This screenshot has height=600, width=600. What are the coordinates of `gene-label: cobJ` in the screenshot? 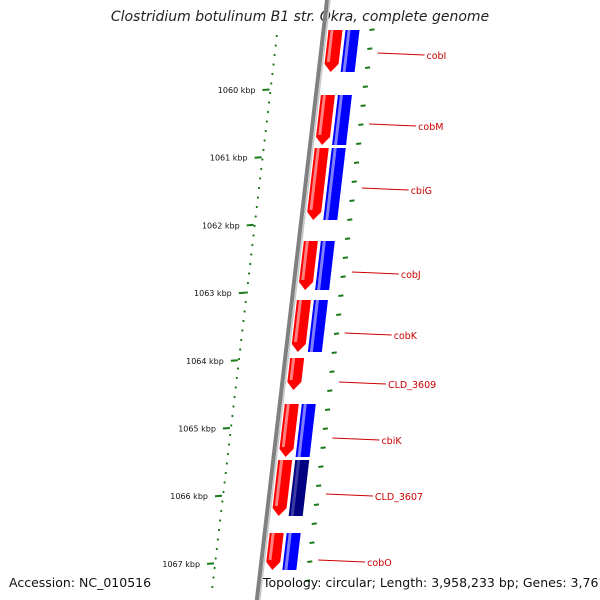 It's located at (411, 275).